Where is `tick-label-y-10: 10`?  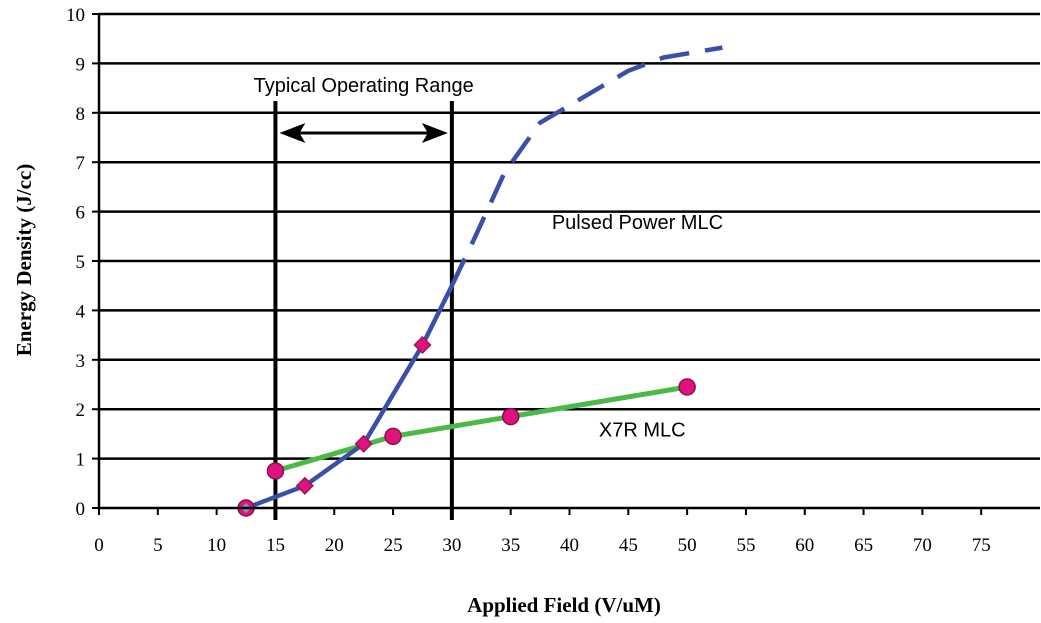
tick-label-y-10: 10 is located at coordinates (75, 15).